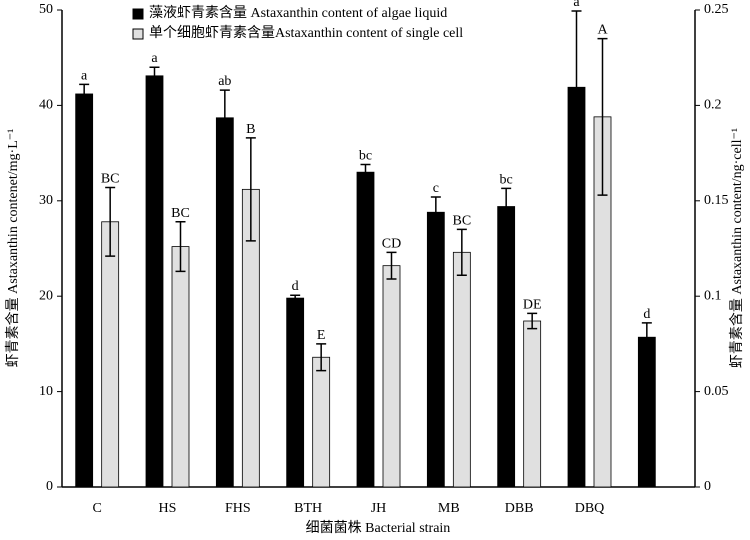  What do you see at coordinates (46, 105) in the screenshot?
I see `y-tick-label: 40` at bounding box center [46, 105].